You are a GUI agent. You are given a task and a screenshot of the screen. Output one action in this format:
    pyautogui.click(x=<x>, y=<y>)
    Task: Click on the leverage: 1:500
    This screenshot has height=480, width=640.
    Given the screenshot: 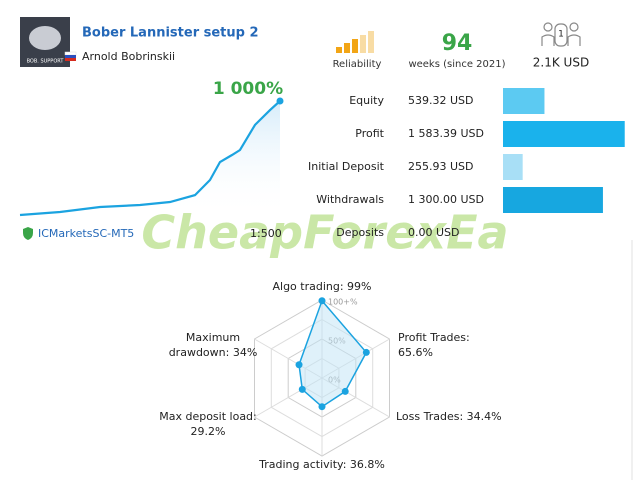 What is the action you would take?
    pyautogui.click(x=266, y=233)
    